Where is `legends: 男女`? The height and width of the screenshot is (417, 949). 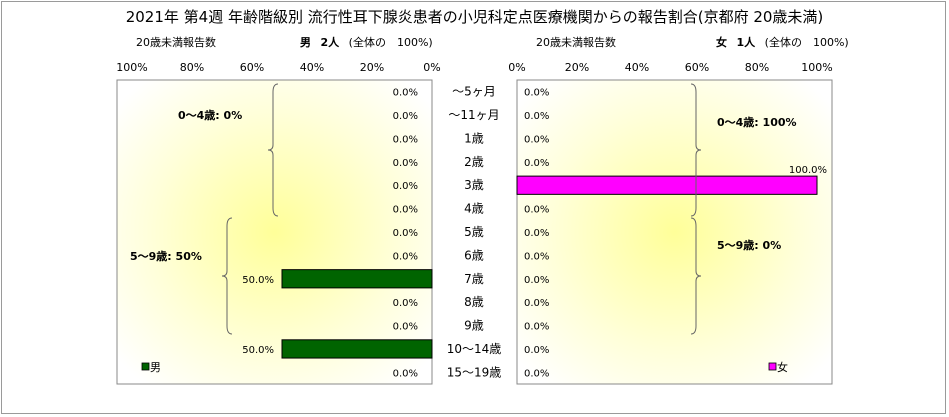
legends: 男女 is located at coordinates (464, 367).